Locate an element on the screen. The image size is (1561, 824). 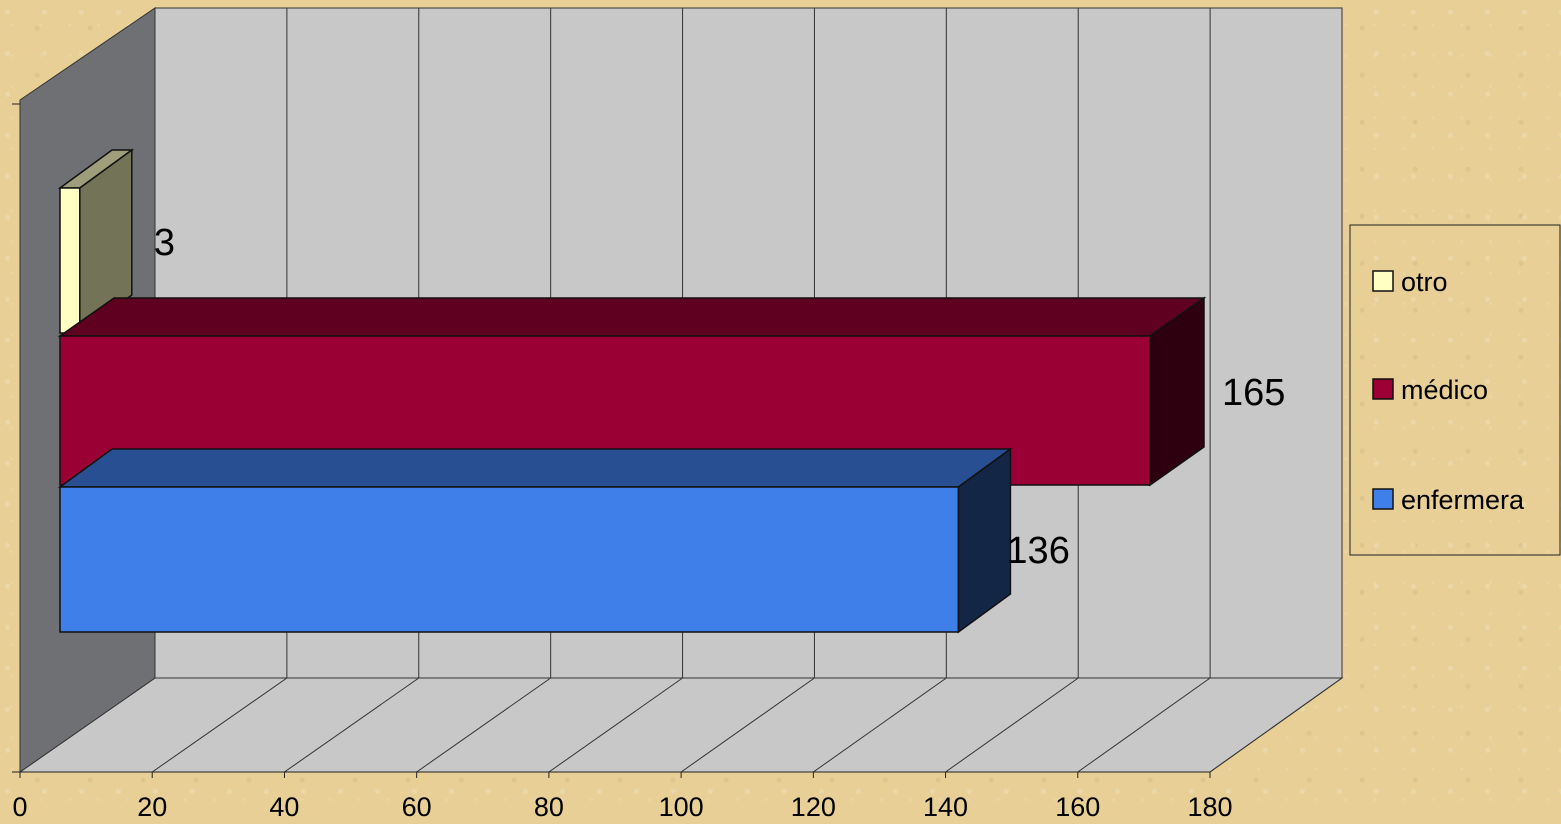
x-tick-label: 20 is located at coordinates (152, 807).